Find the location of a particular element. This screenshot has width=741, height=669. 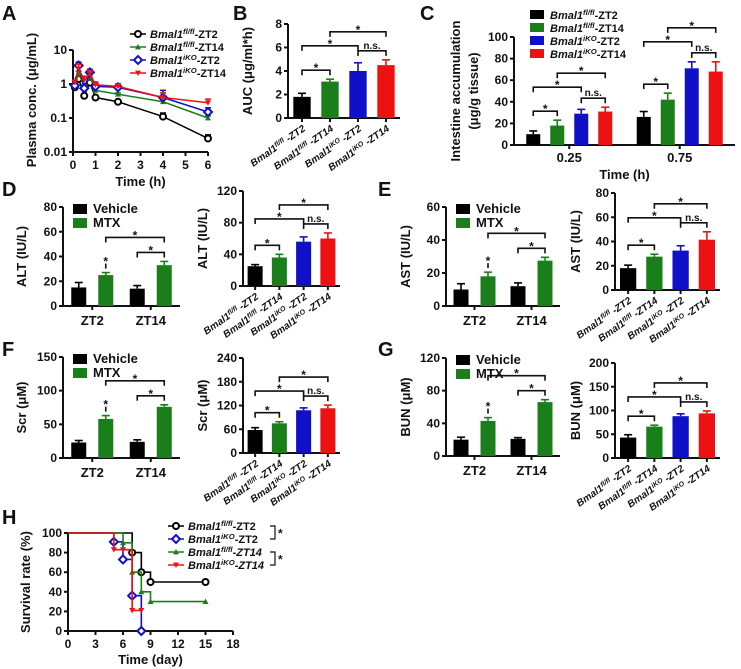

bar-fl_ZT2 is located at coordinates (533, 139).